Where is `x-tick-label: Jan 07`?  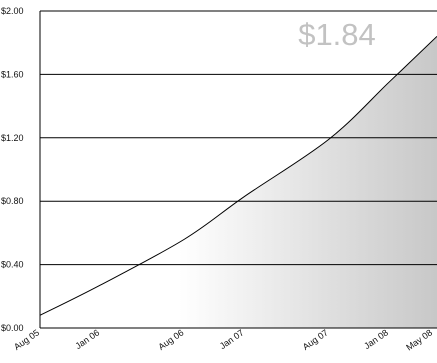 x-tick-label: Jan 07 is located at coordinates (232, 339).